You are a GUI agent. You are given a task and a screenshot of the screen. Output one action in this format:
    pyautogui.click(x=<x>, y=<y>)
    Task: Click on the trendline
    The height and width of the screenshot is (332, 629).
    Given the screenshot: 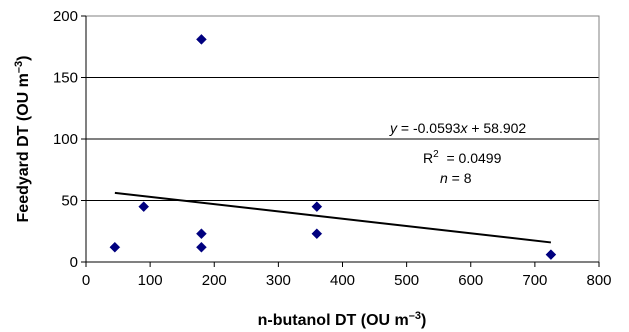 What is the action you would take?
    pyautogui.click(x=333, y=217)
    